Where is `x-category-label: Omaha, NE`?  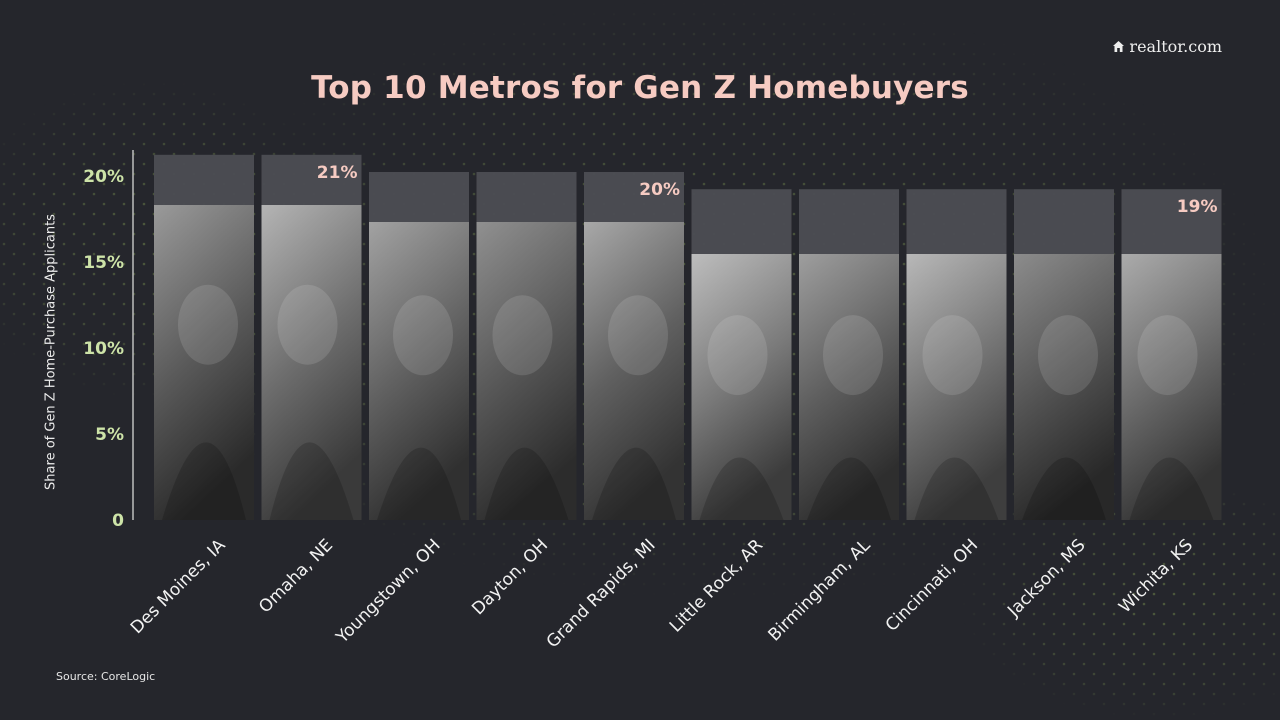 x-category-label: Omaha, NE is located at coordinates (296, 576).